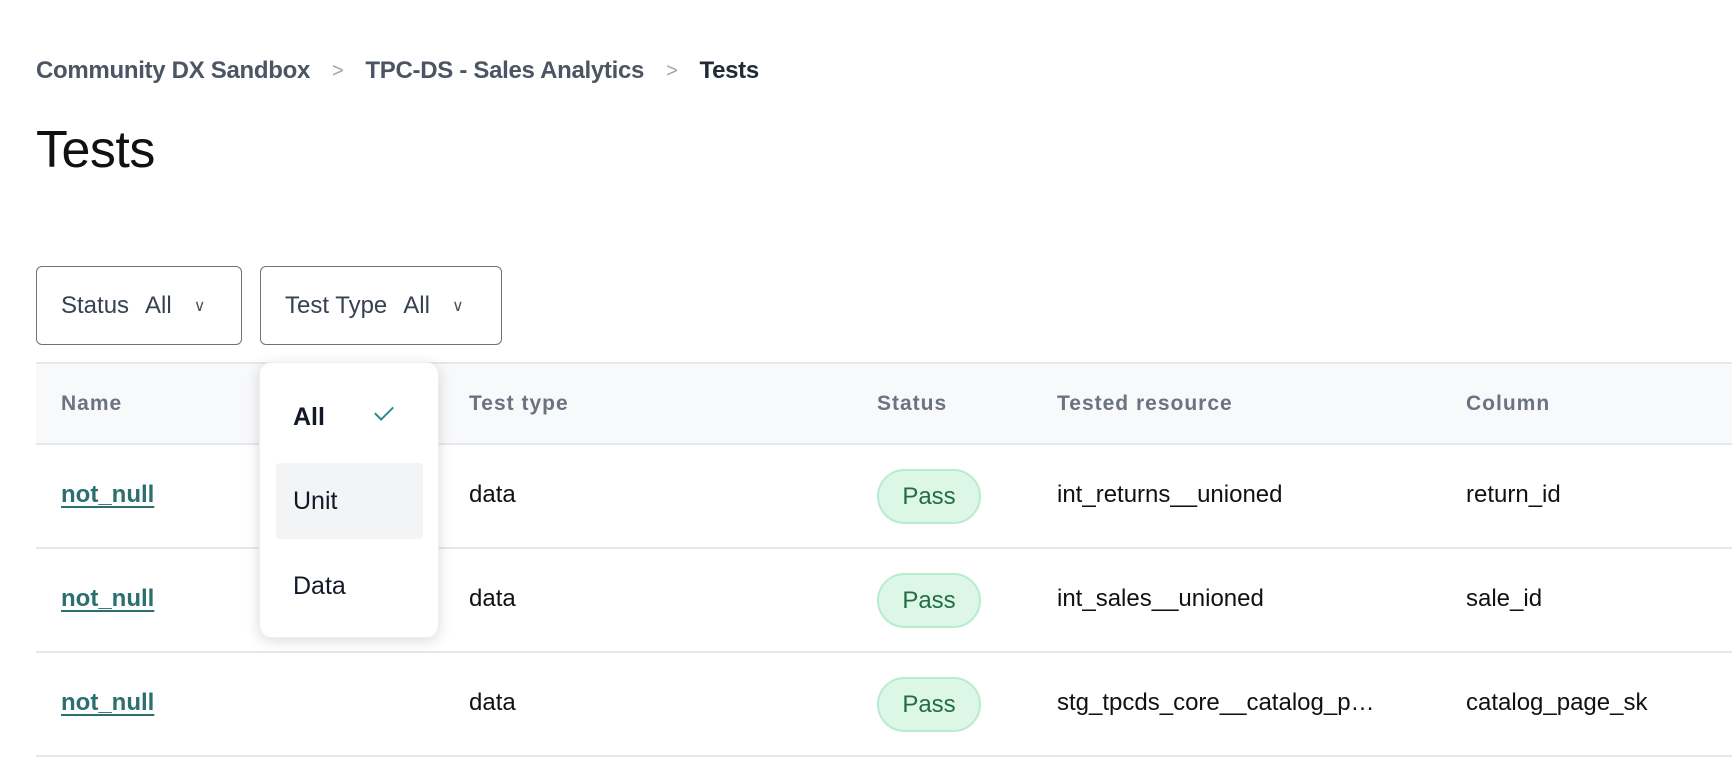 This screenshot has height=757, width=1732. I want to click on option-label: Data, so click(319, 585).